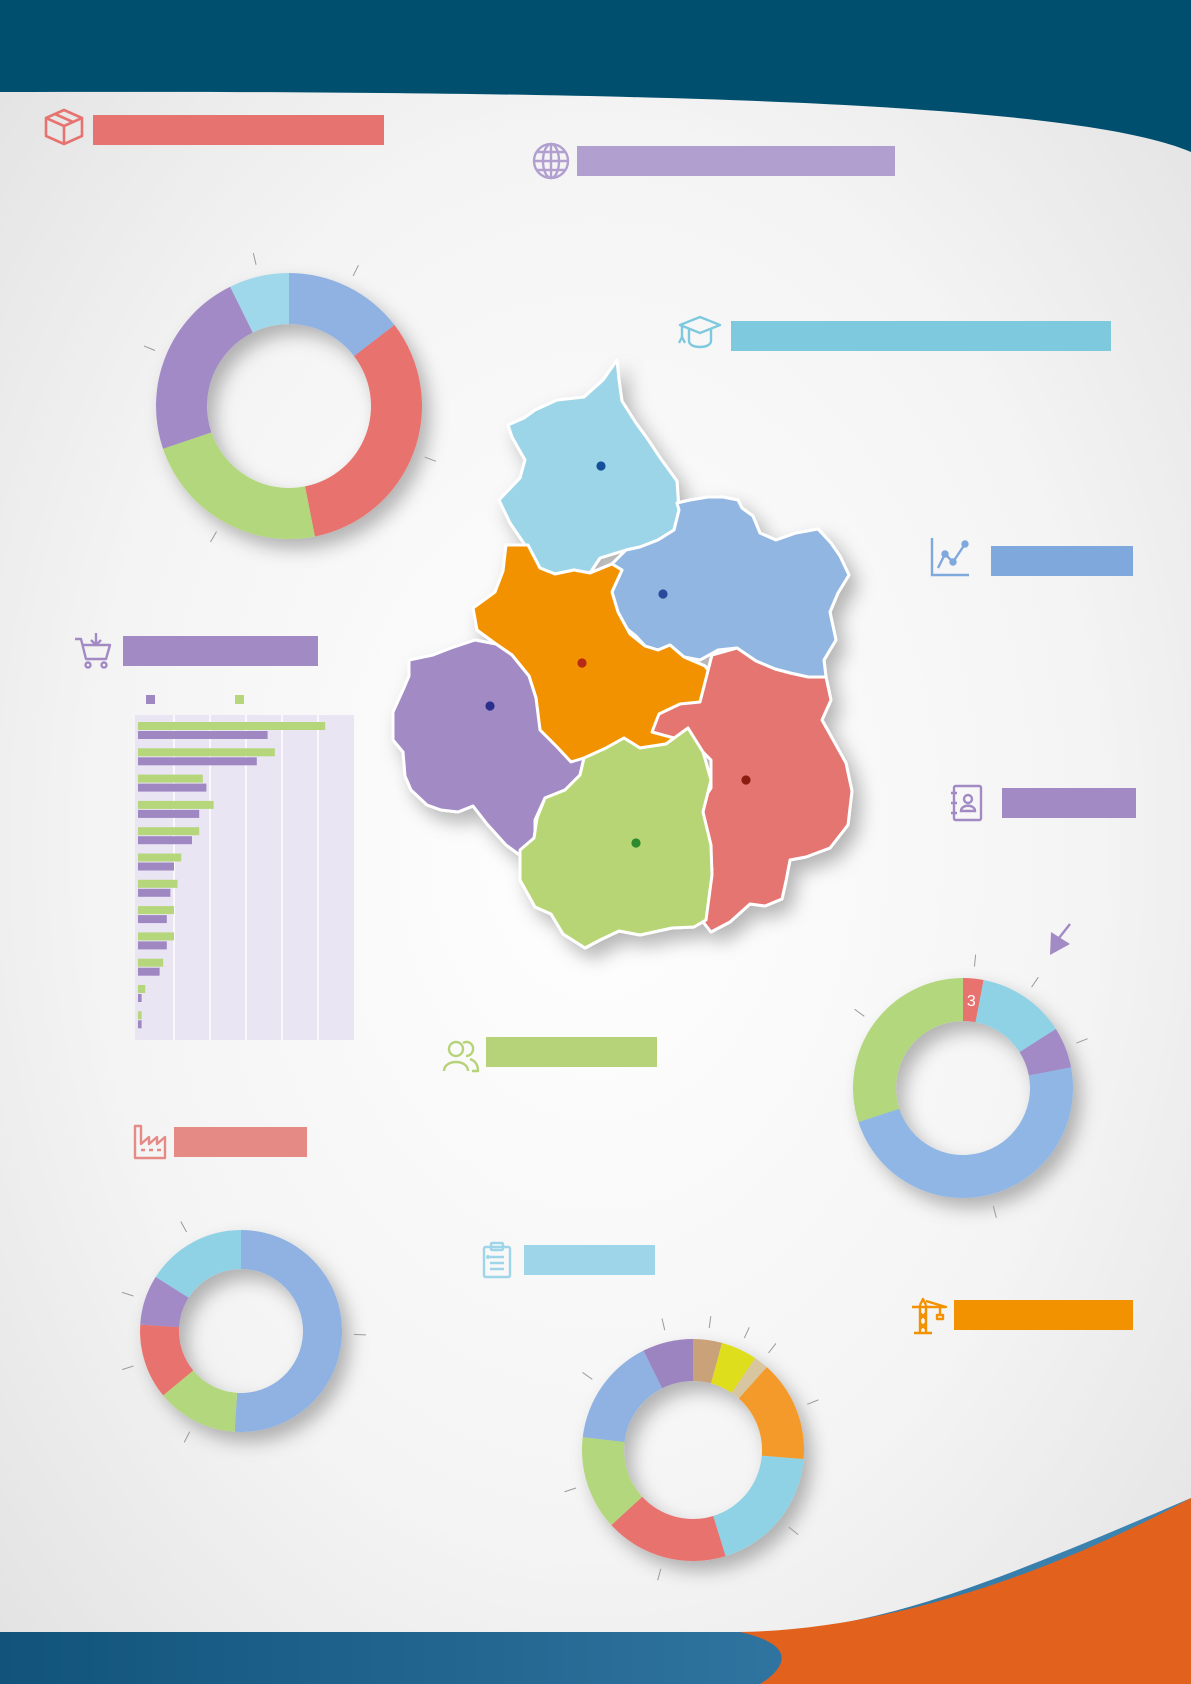 The width and height of the screenshot is (1191, 1684). I want to click on graduation-cap-icon, so click(699, 332).